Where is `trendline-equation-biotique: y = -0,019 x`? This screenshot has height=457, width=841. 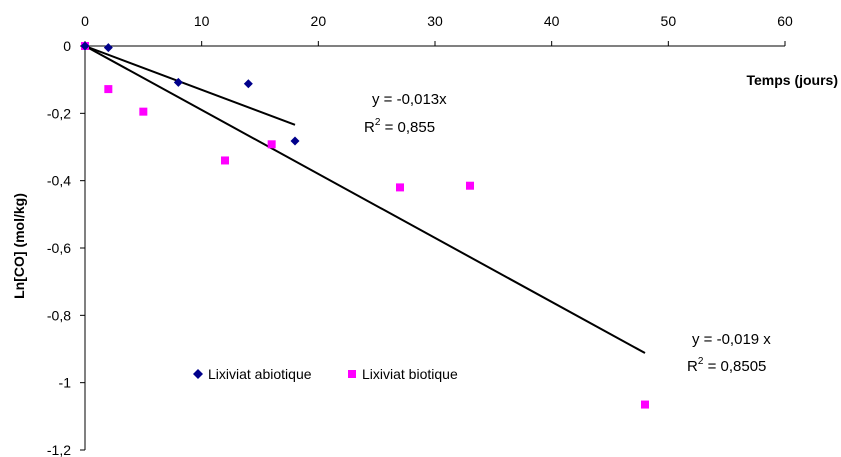
trendline-equation-biotique: y = -0,019 x is located at coordinates (731, 339).